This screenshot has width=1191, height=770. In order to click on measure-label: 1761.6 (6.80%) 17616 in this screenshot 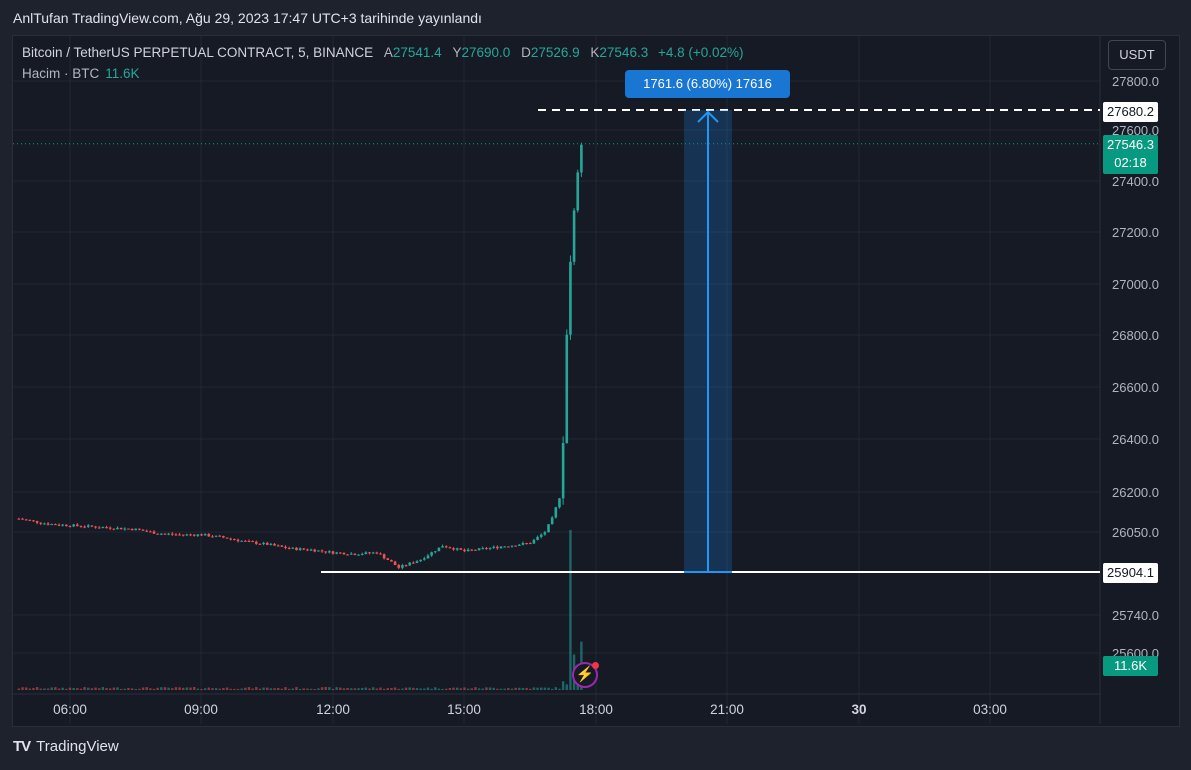, I will do `click(707, 84)`.